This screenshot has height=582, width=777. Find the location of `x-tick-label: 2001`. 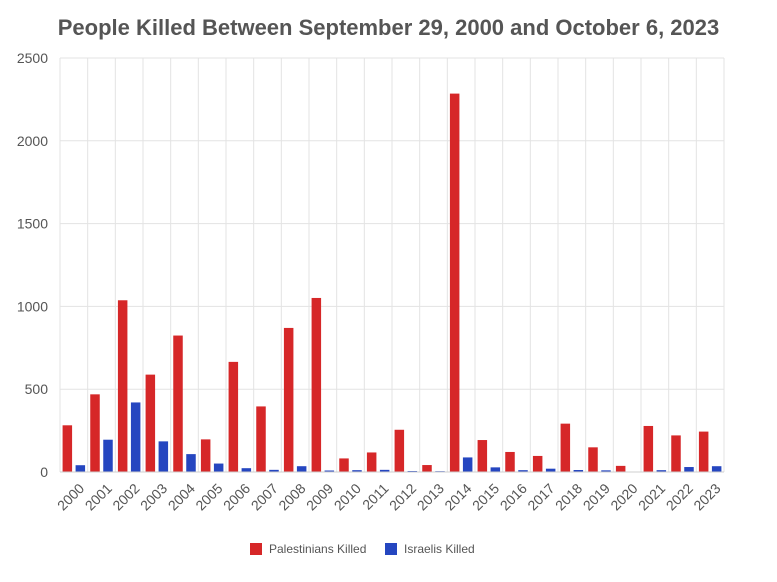

x-tick-label: 2001 is located at coordinates (98, 496).